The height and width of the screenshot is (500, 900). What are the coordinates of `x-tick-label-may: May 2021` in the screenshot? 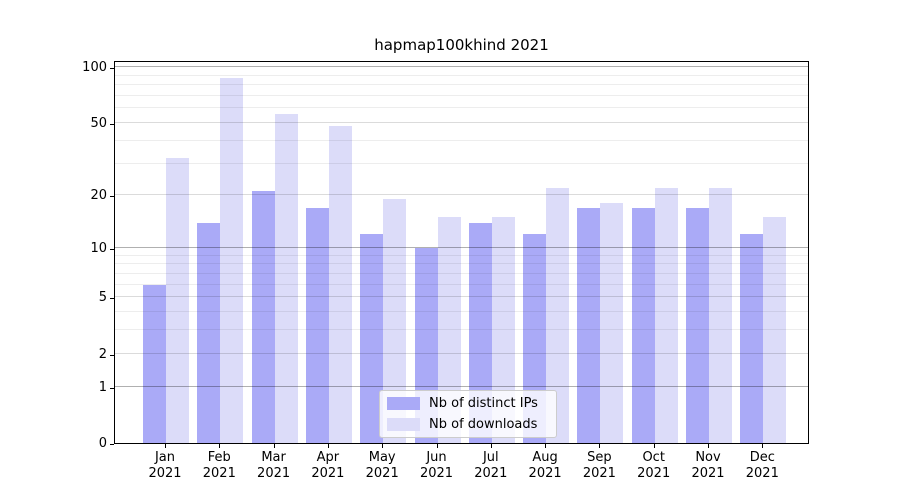 It's located at (382, 466).